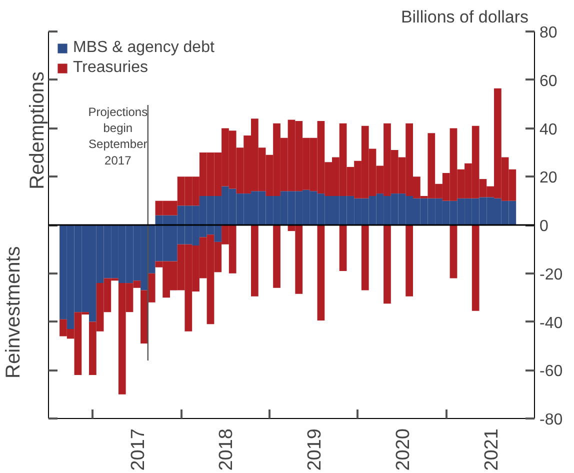  Describe the element at coordinates (544, 226) in the screenshot. I see `y-tick-label: 0` at that location.